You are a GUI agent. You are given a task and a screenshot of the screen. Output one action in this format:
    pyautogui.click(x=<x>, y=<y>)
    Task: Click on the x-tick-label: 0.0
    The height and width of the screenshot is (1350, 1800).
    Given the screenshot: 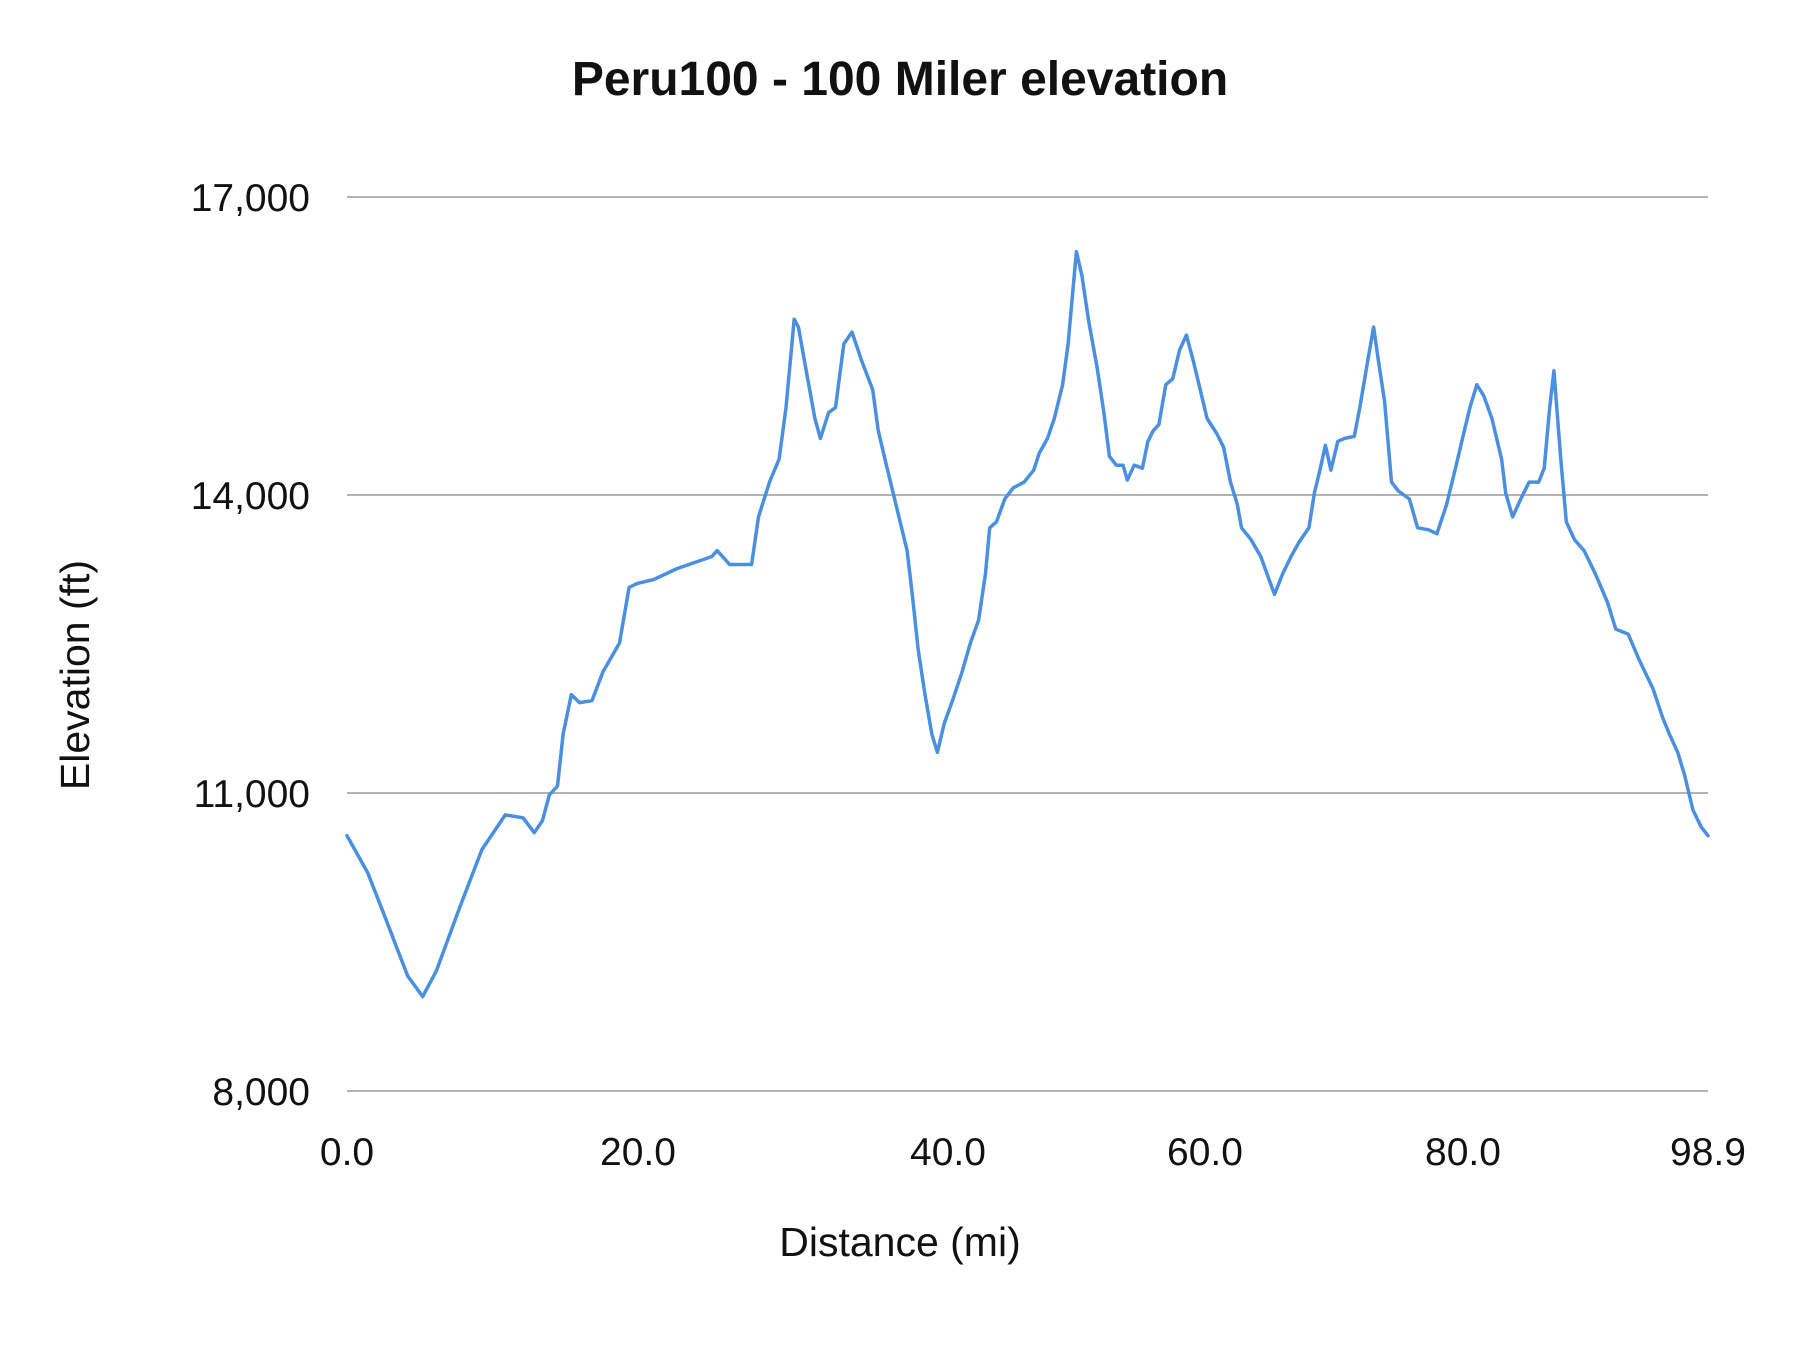 What is the action you would take?
    pyautogui.click(x=347, y=1152)
    